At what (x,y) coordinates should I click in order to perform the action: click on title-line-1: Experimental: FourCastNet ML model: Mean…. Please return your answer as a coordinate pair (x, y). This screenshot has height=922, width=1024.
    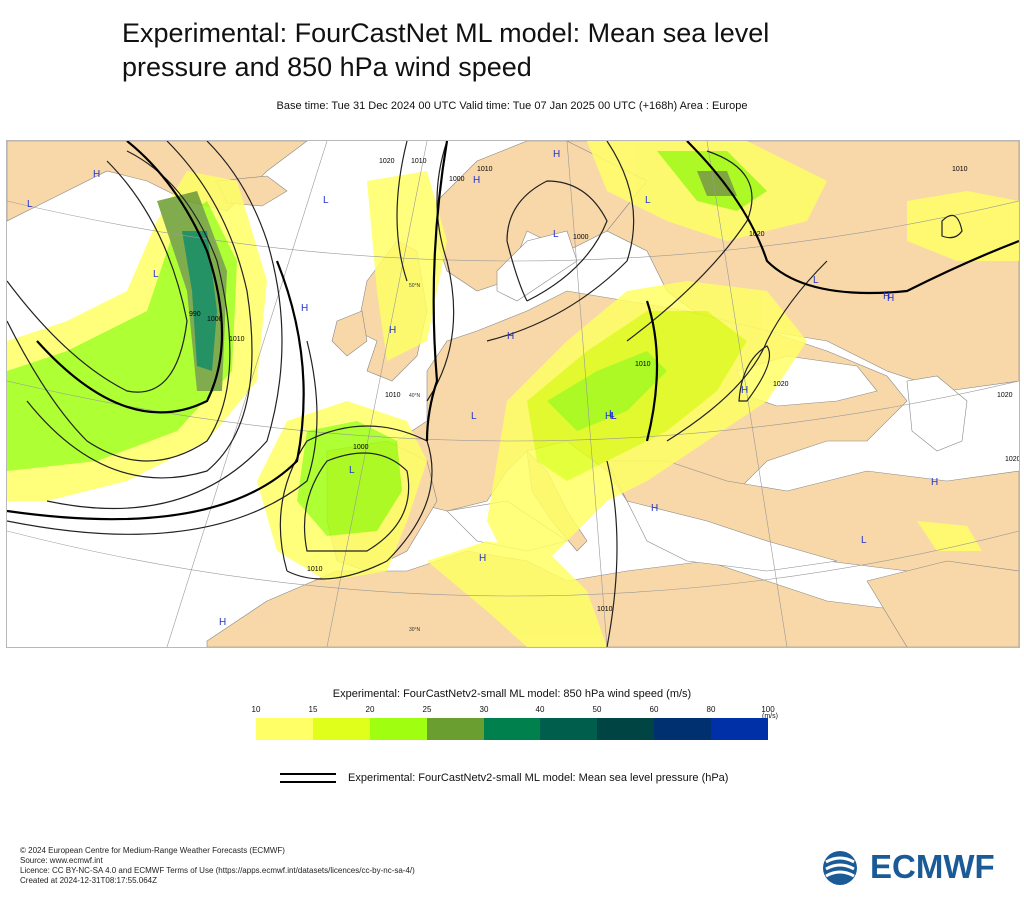
    Looking at the image, I should click on (446, 33).